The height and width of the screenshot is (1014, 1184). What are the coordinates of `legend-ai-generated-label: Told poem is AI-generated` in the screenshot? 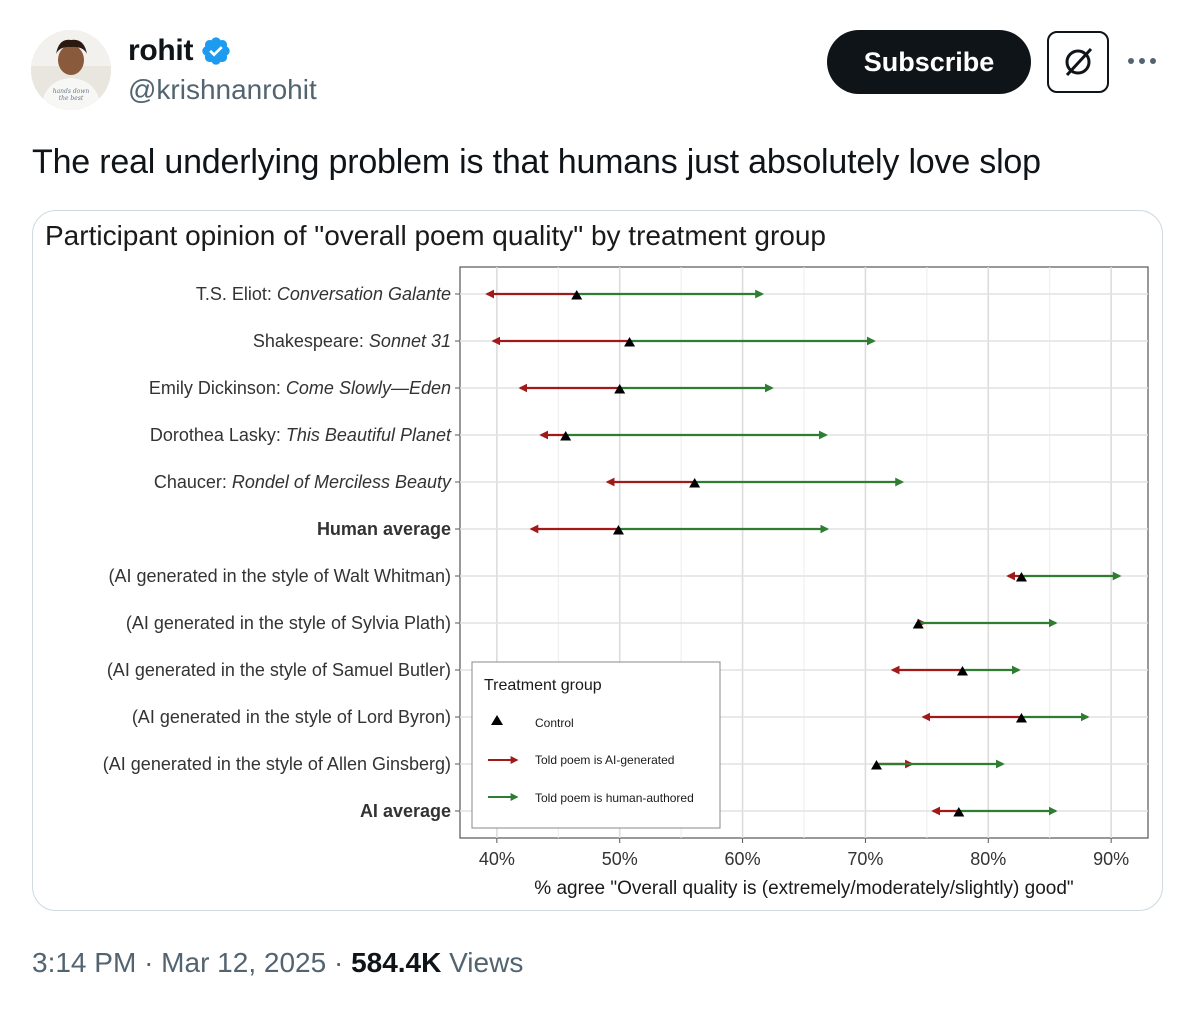 It's located at (604, 760).